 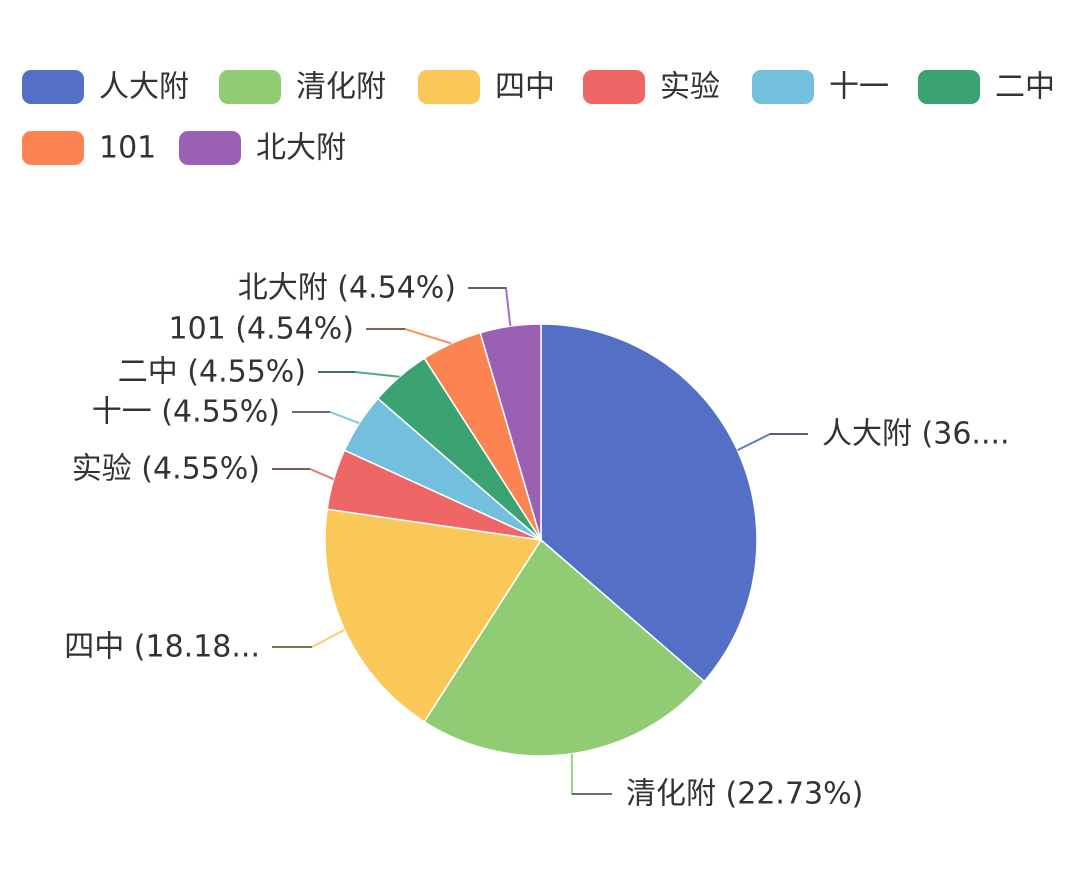 What do you see at coordinates (212, 372) in the screenshot?
I see `slice-label-5: 二中 (4.55%)` at bounding box center [212, 372].